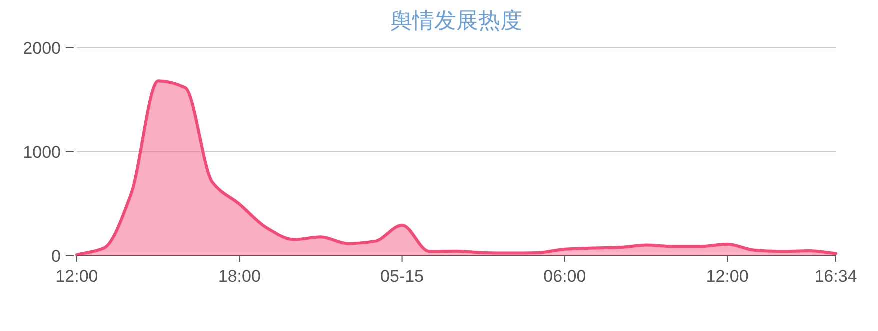 This screenshot has height=331, width=878. What do you see at coordinates (42, 152) in the screenshot?
I see `y-tick-label: 1000` at bounding box center [42, 152].